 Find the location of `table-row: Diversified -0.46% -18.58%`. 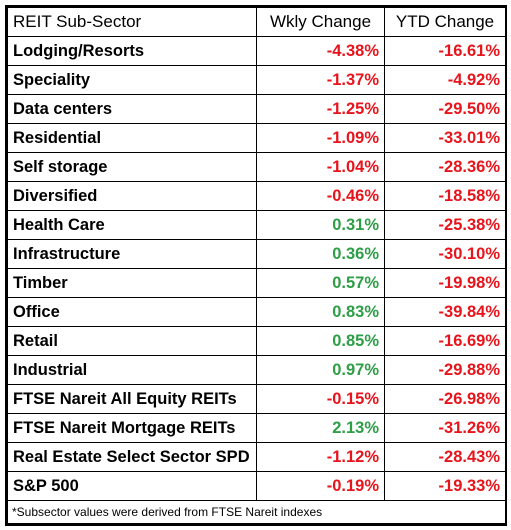

table-row: Diversified -0.46% -18.58% is located at coordinates (256, 196).